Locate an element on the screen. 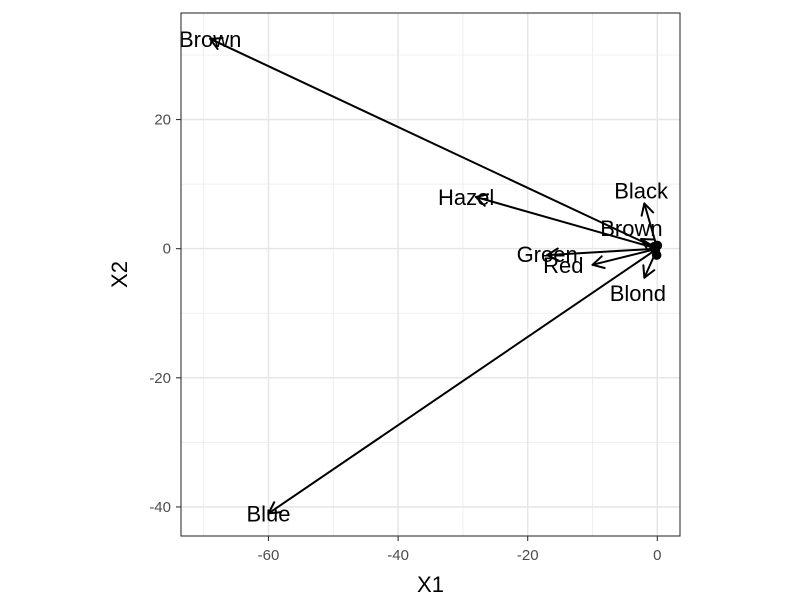 The height and width of the screenshot is (612, 787). vector-label-hazel: Hazel is located at coordinates (466, 197).